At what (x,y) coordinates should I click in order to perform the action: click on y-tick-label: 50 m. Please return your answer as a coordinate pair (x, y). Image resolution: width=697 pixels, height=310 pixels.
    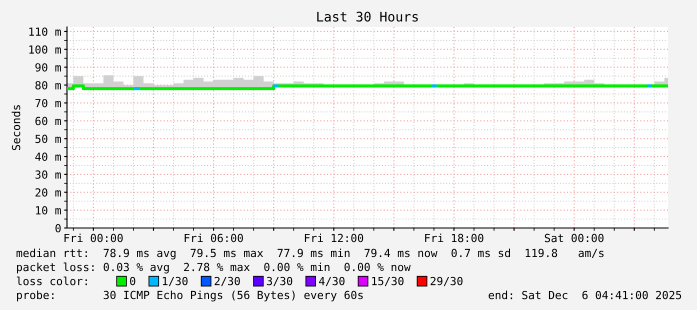
    Looking at the image, I should click on (48, 139).